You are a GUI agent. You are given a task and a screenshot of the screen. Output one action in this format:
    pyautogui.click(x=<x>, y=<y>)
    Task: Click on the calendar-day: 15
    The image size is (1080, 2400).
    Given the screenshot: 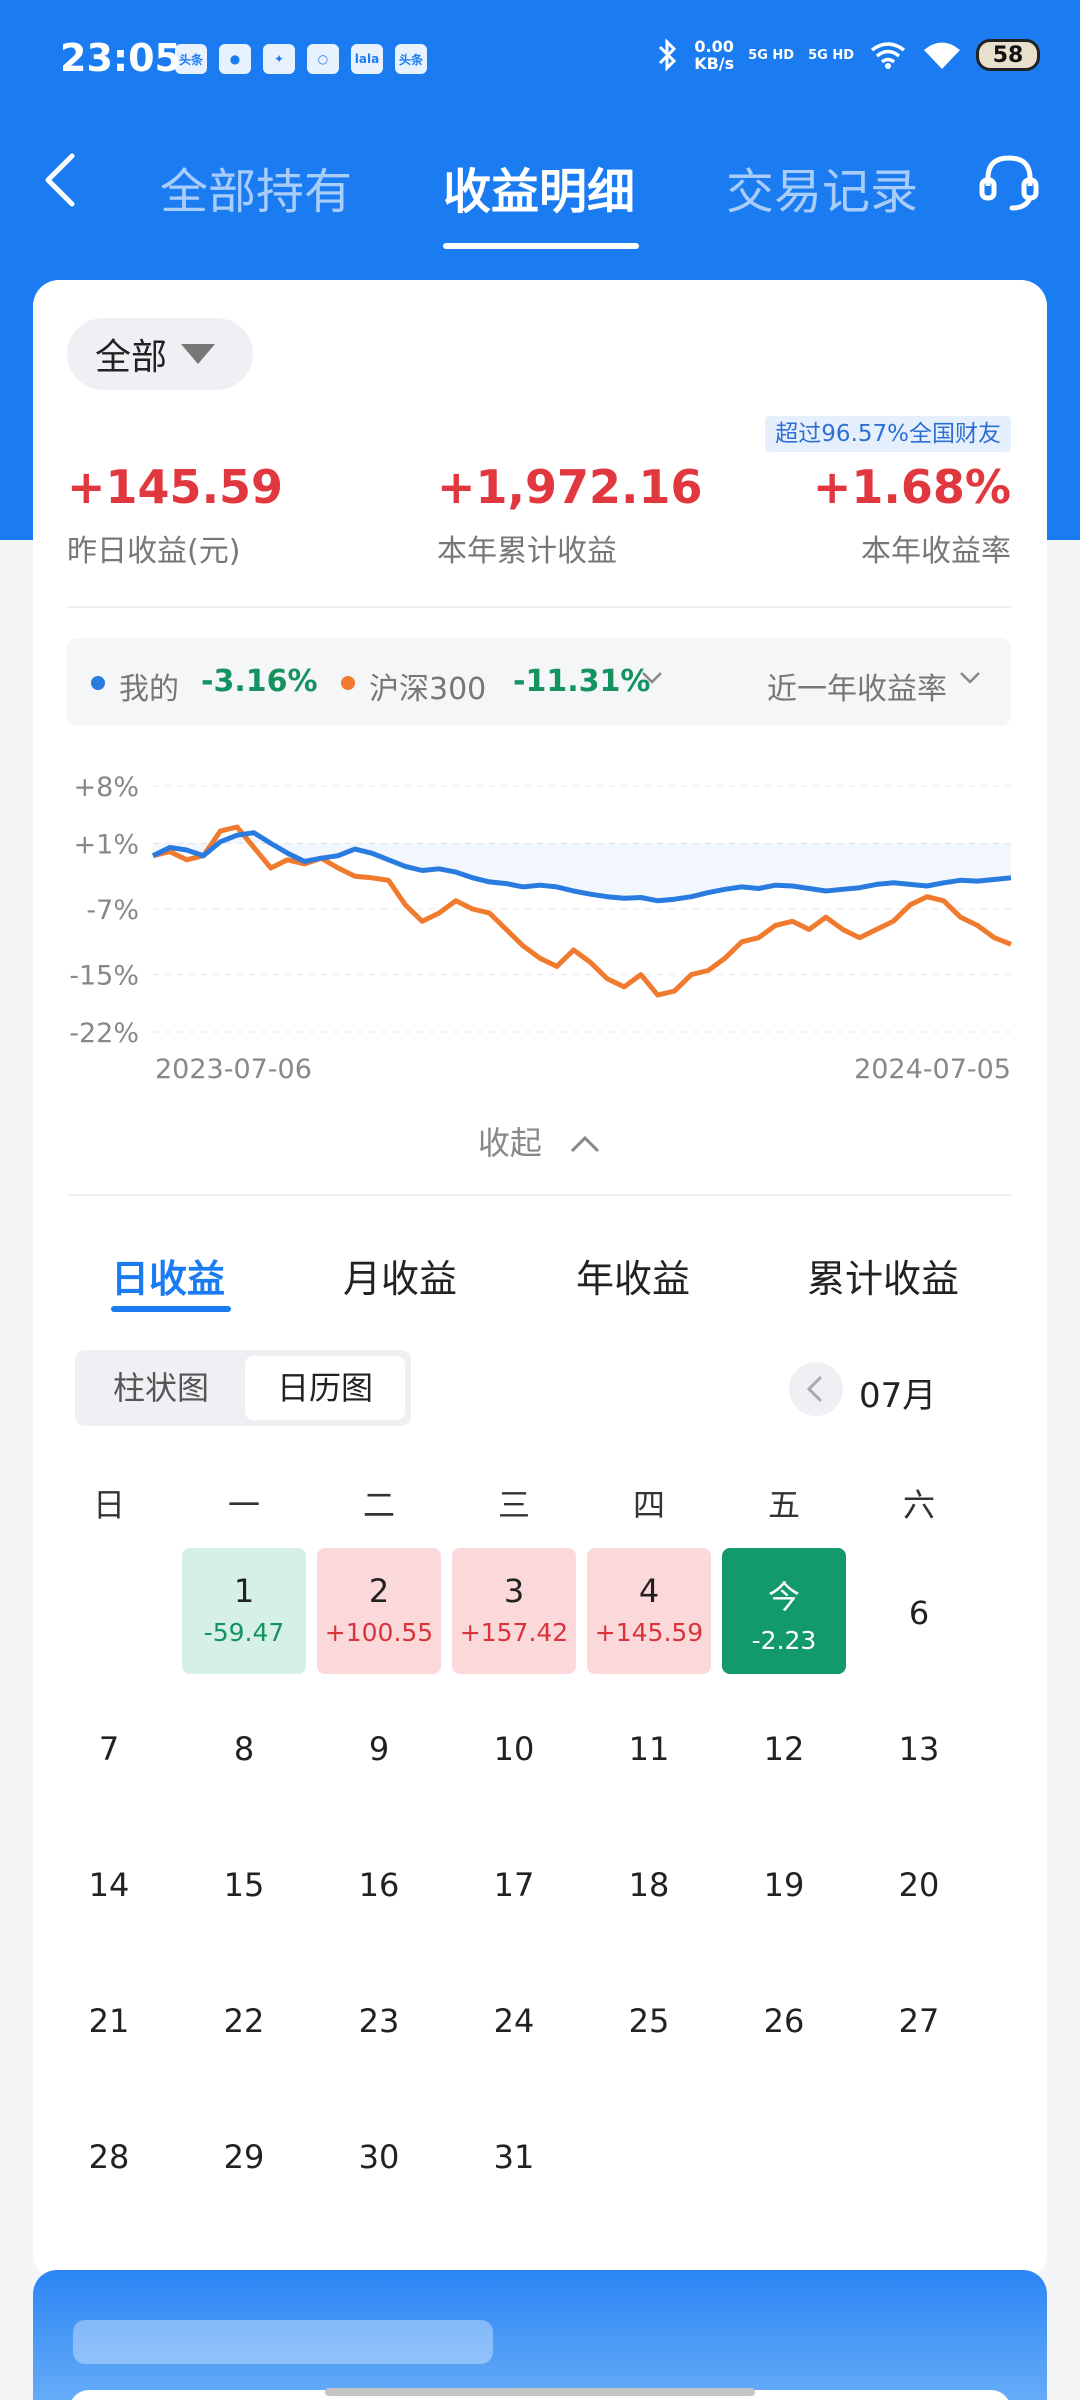 What is the action you would take?
    pyautogui.click(x=244, y=1883)
    